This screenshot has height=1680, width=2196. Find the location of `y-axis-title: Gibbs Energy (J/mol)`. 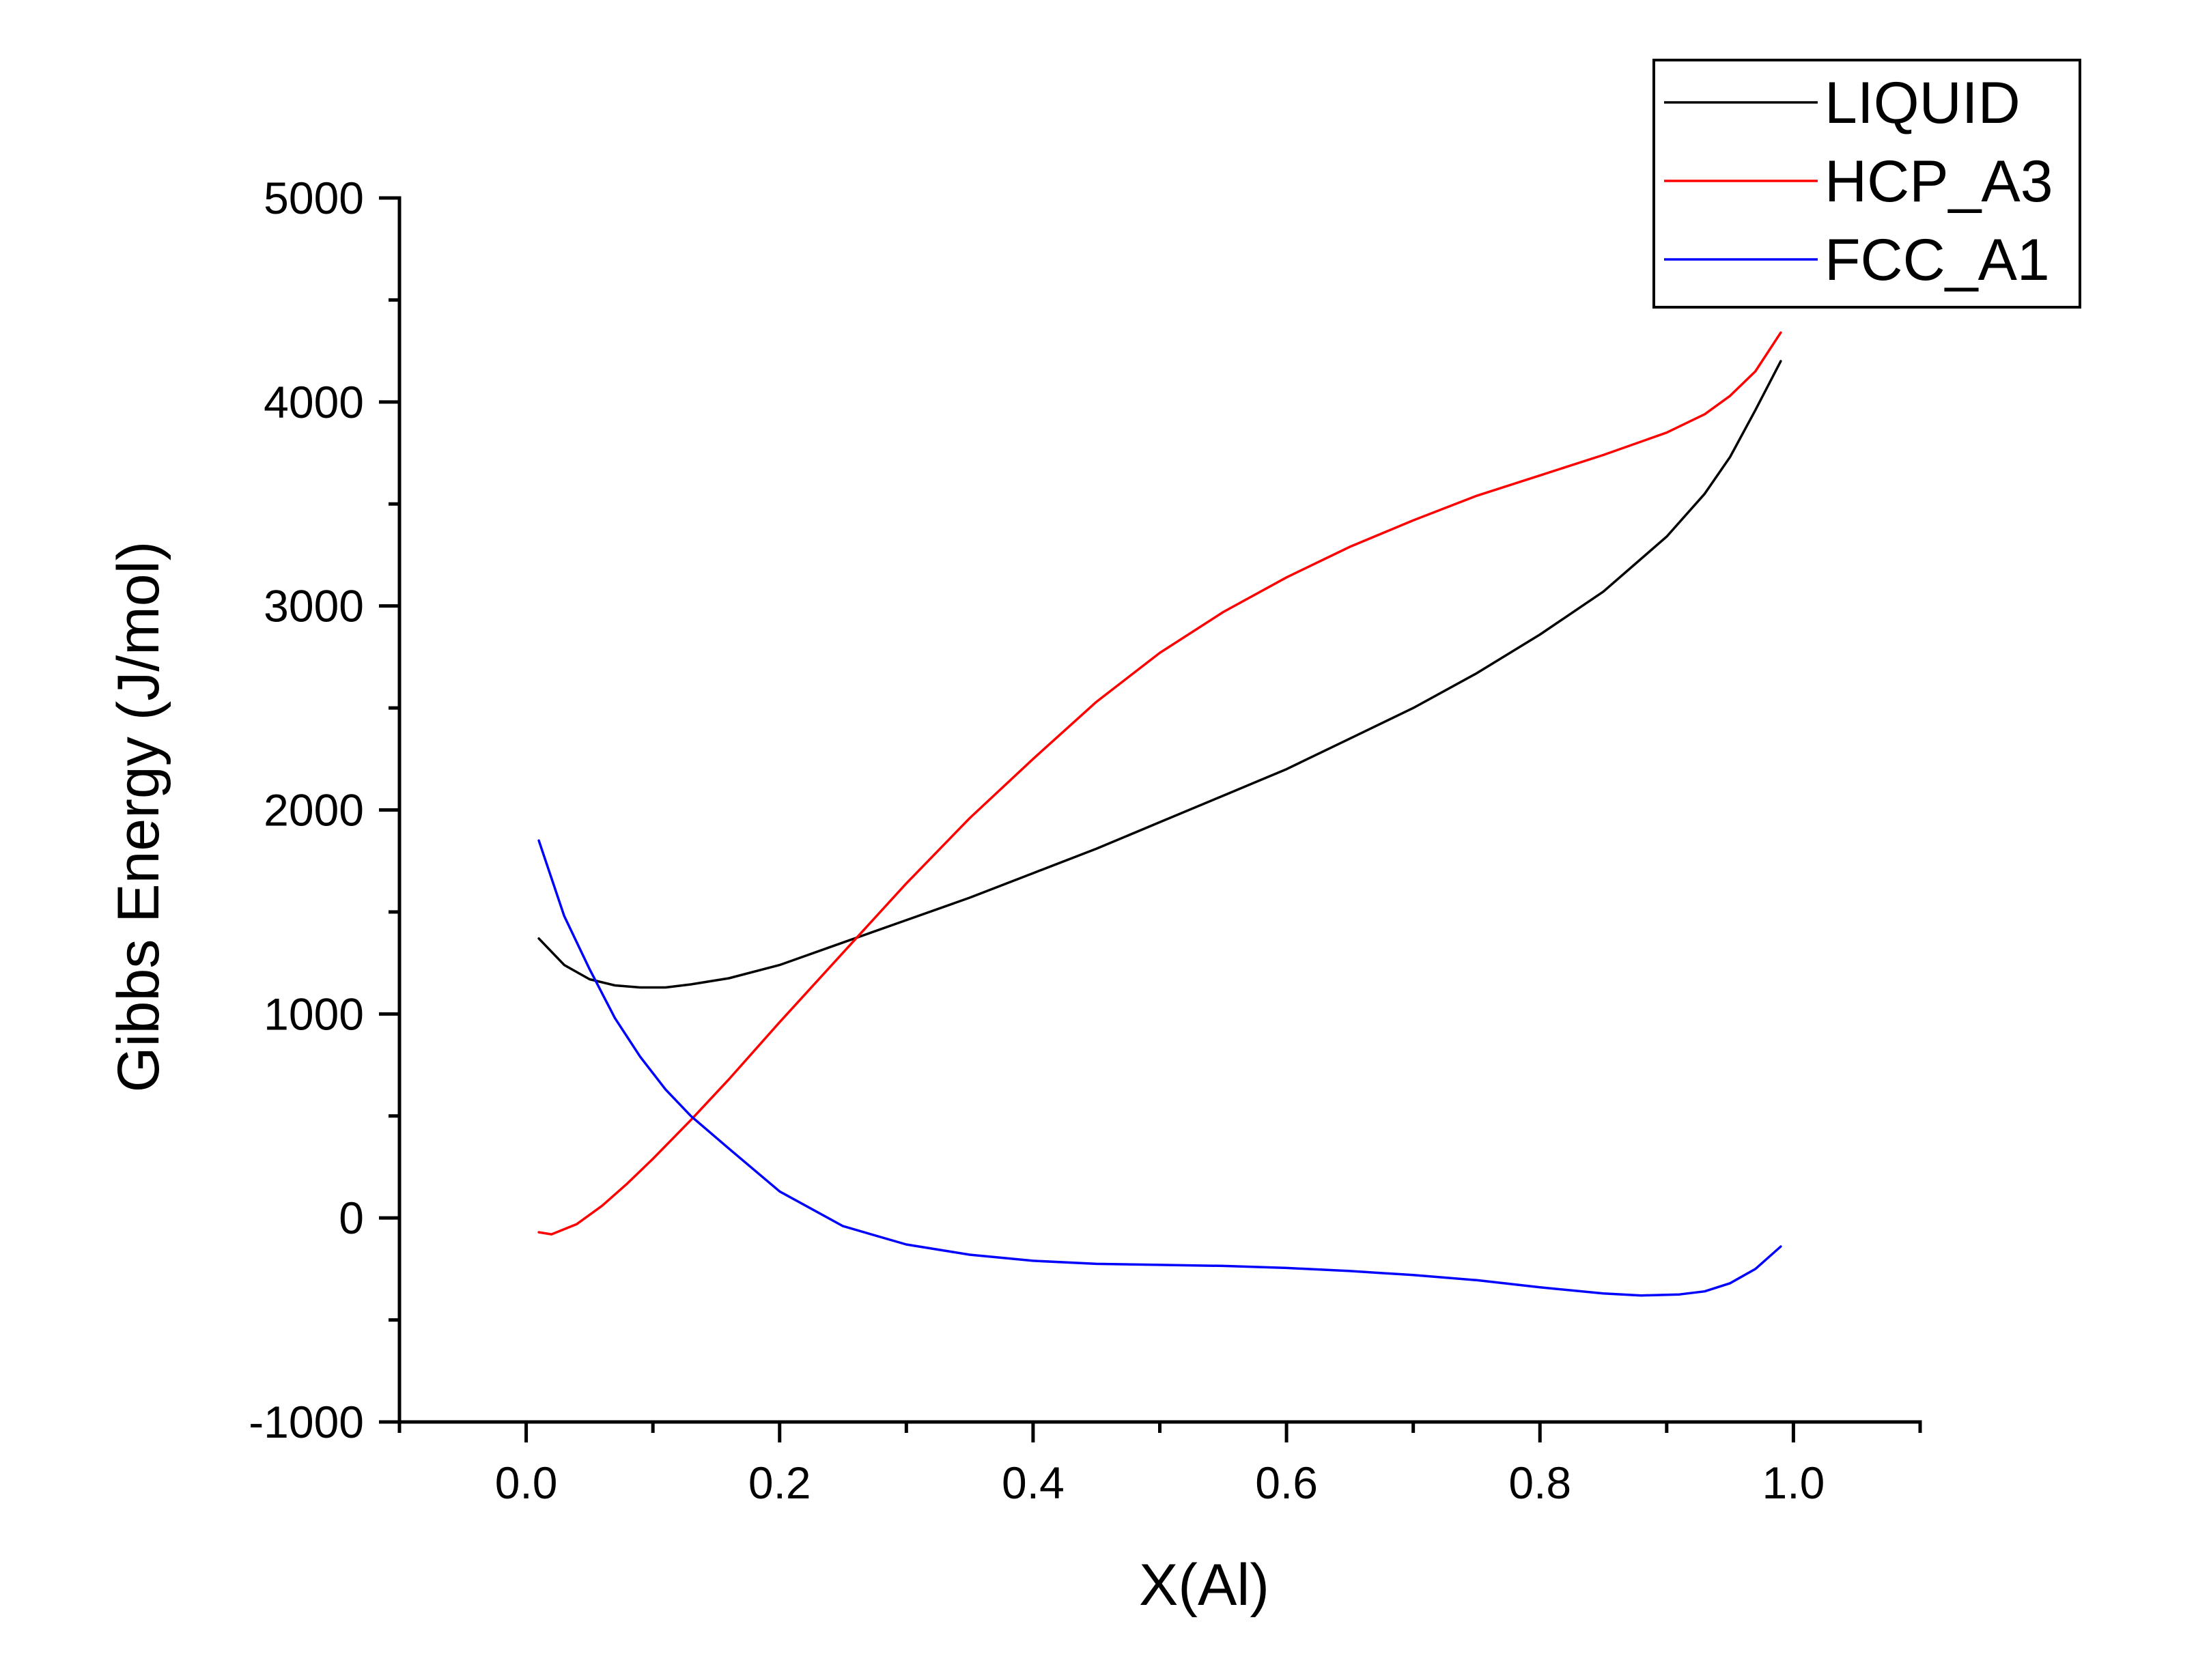

y-axis-title: Gibbs Energy (J/mol) is located at coordinates (139, 817).